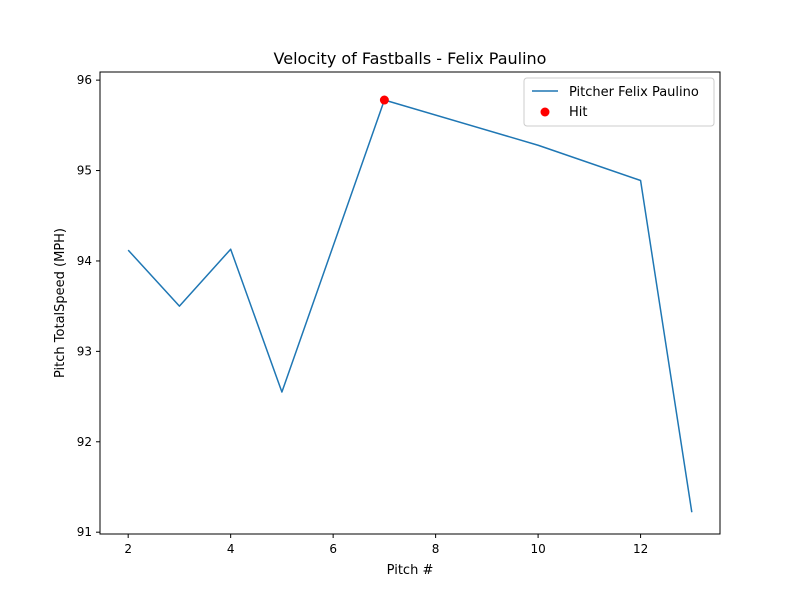  I want to click on legend-label-hit: Hit, so click(578, 112).